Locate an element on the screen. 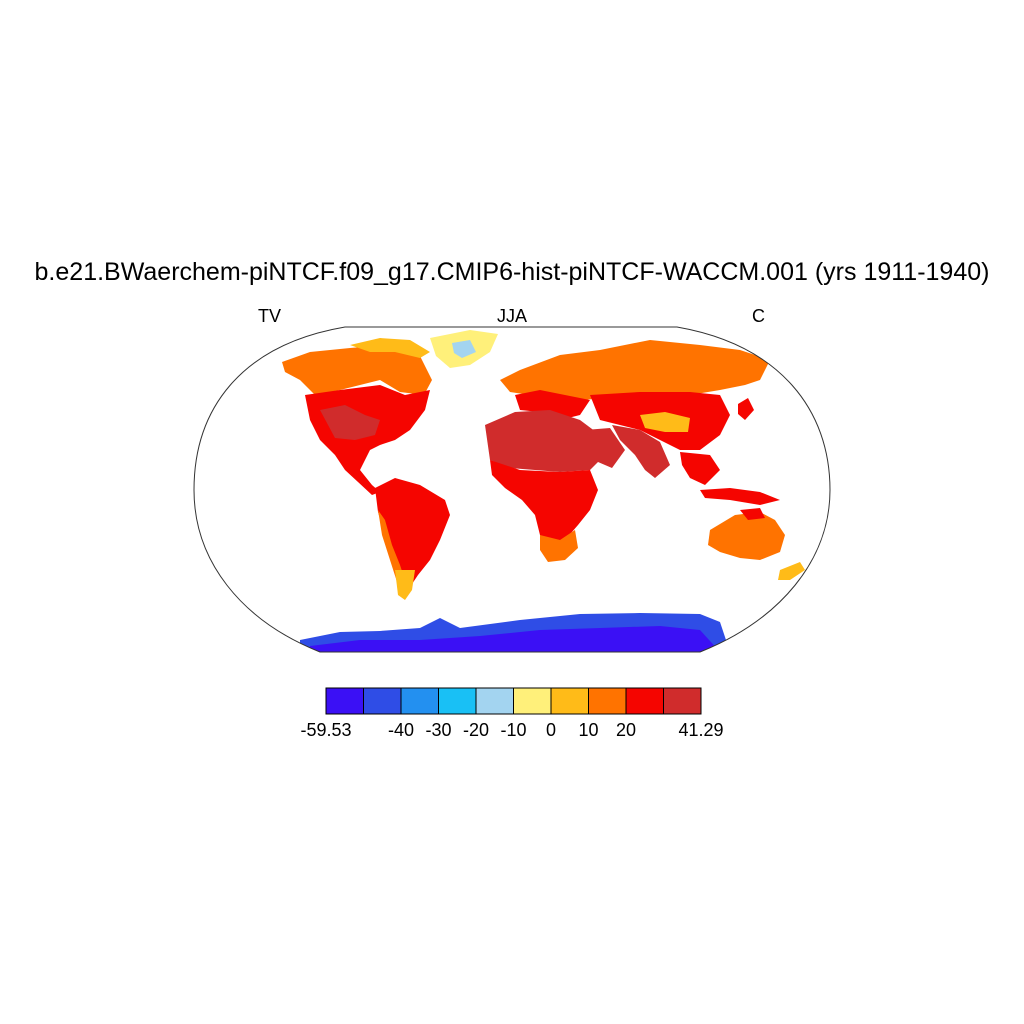 This screenshot has width=1024, height=1024. colorbar-tick-label: -30 is located at coordinates (438, 730).